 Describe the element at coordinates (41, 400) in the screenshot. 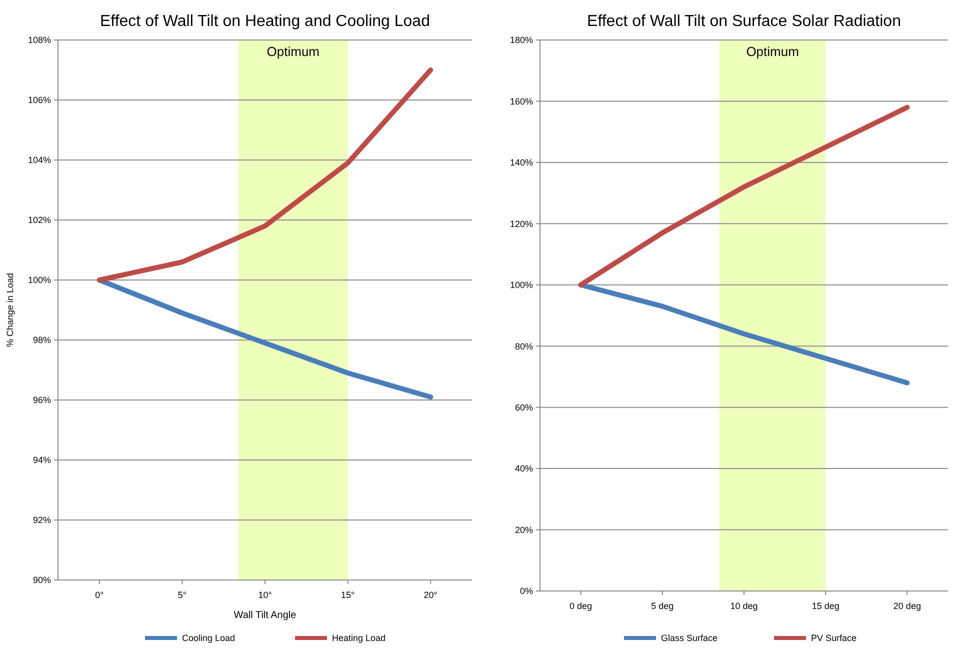

I see `y-tick-label: 96%` at that location.